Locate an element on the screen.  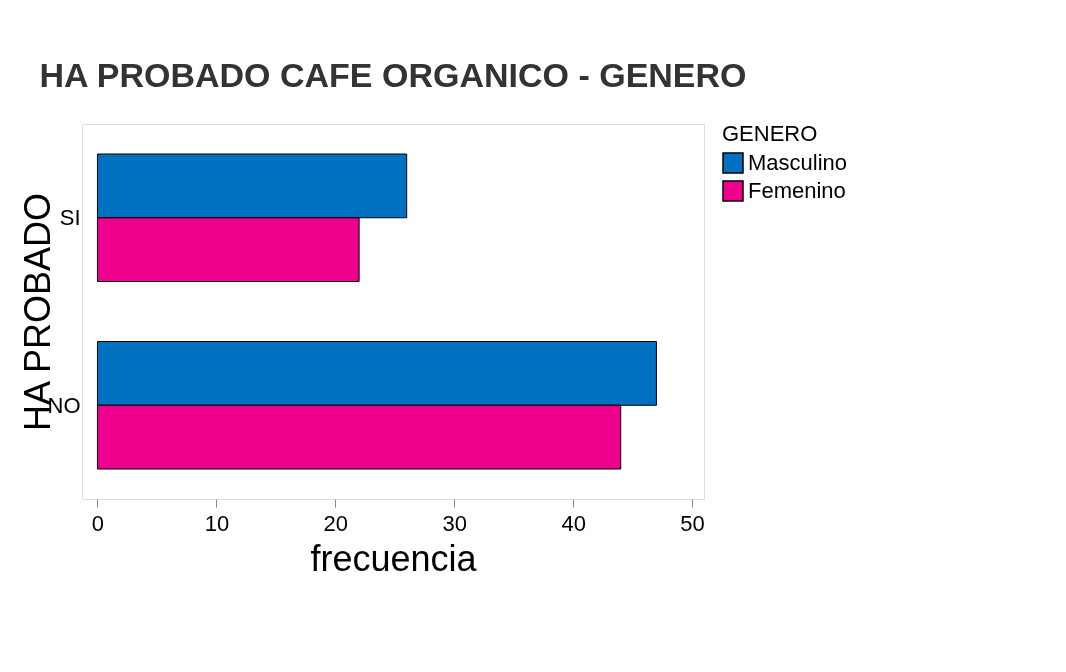
x-tick-label: 0 is located at coordinates (98, 523).